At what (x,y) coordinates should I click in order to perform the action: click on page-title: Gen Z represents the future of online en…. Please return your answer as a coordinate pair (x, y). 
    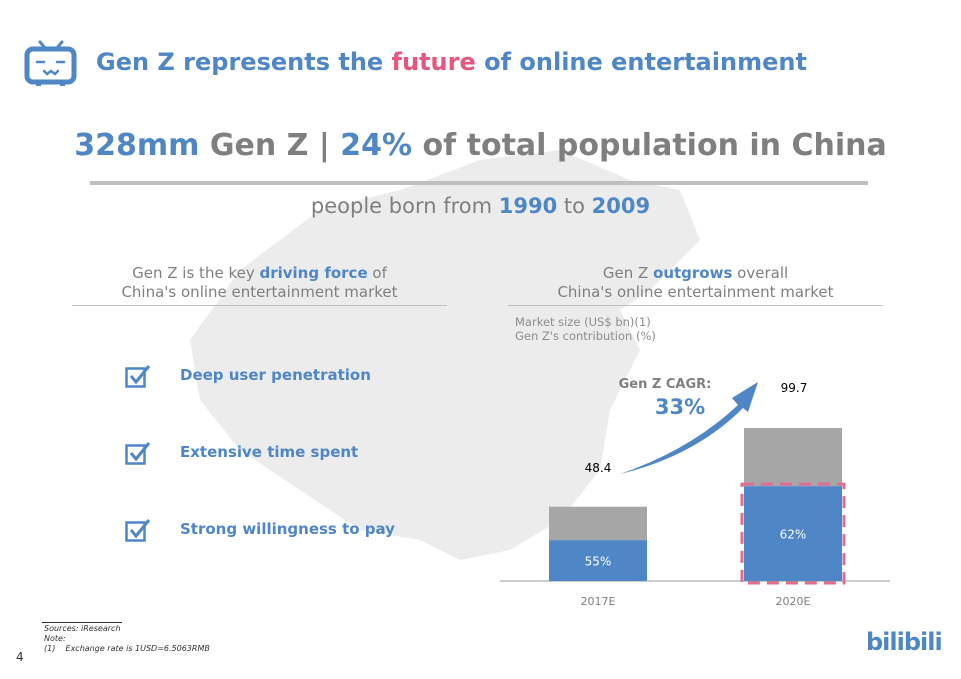
    Looking at the image, I should click on (451, 62).